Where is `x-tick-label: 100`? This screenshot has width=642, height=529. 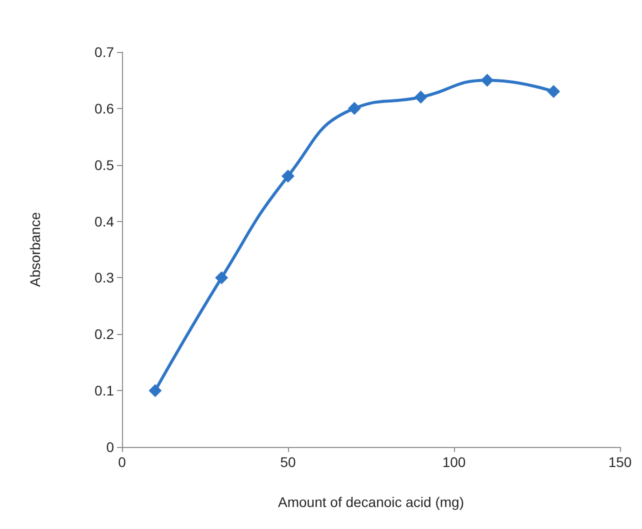
x-tick-label: 100 is located at coordinates (454, 462).